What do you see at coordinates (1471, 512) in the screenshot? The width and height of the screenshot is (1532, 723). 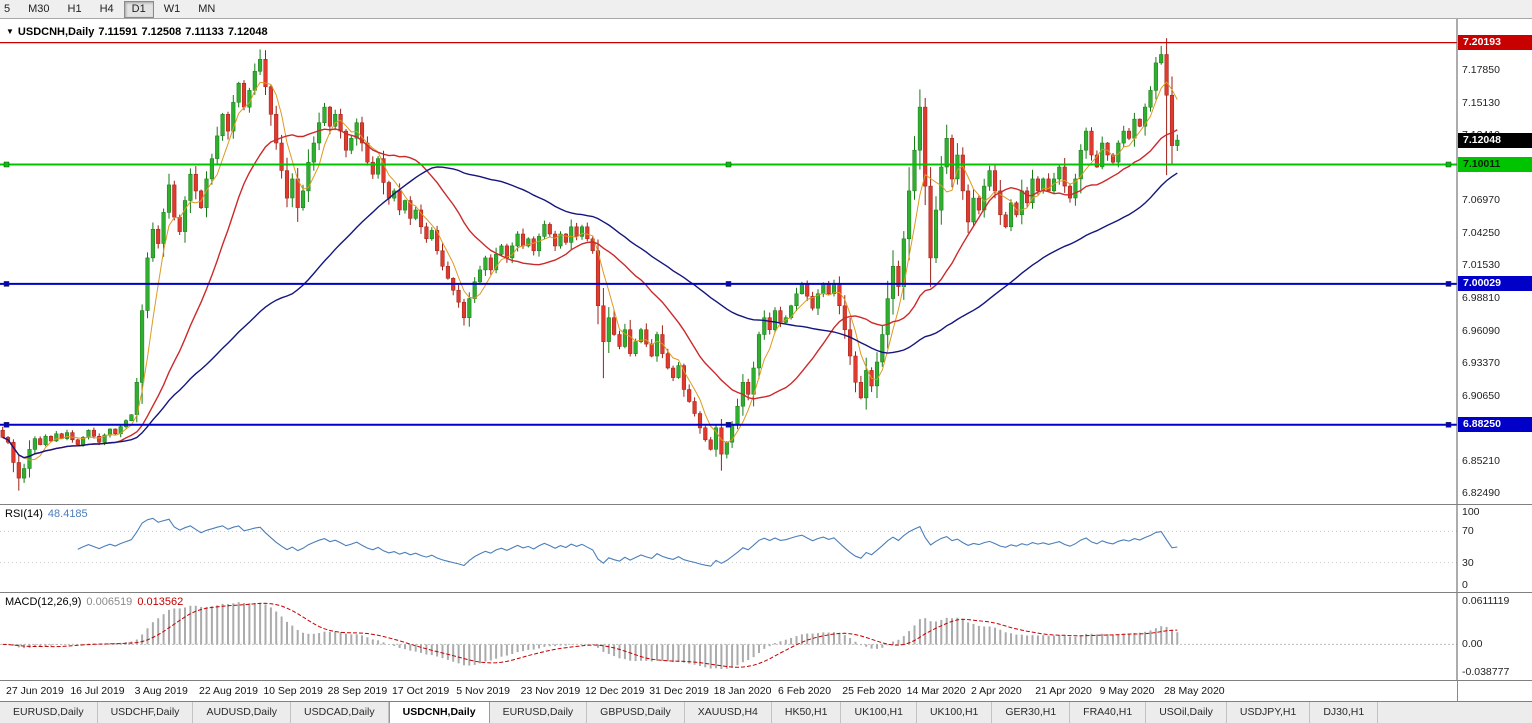 I see `rsi-tick-label: 100` at bounding box center [1471, 512].